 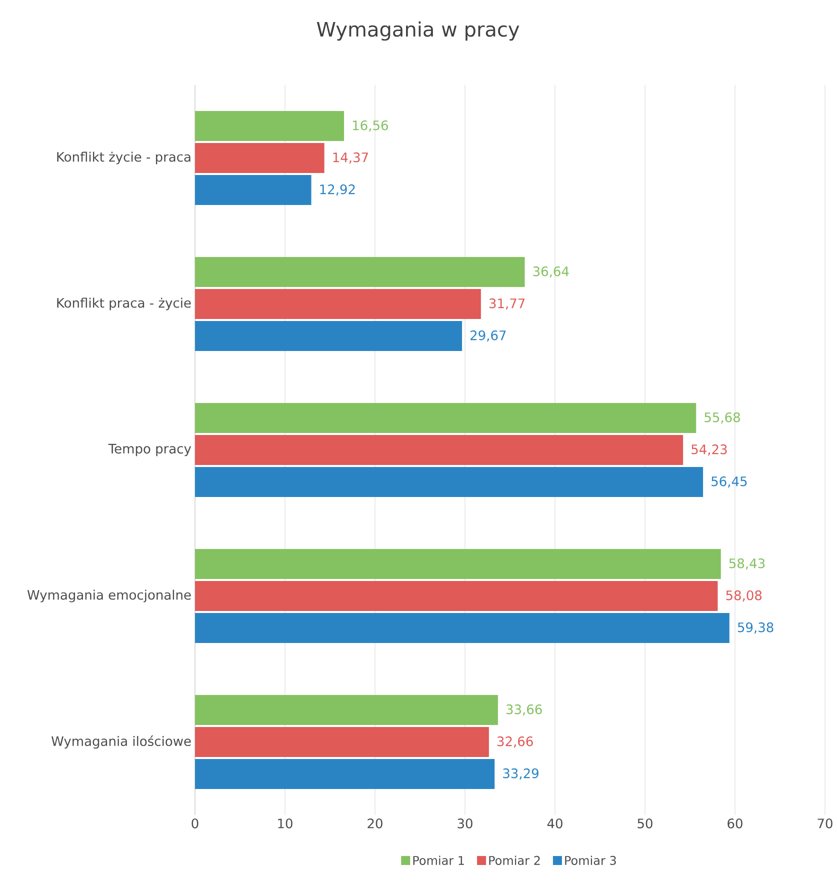 What do you see at coordinates (123, 158) in the screenshot?
I see `y-tick-label: Konflikt życie - praca` at bounding box center [123, 158].